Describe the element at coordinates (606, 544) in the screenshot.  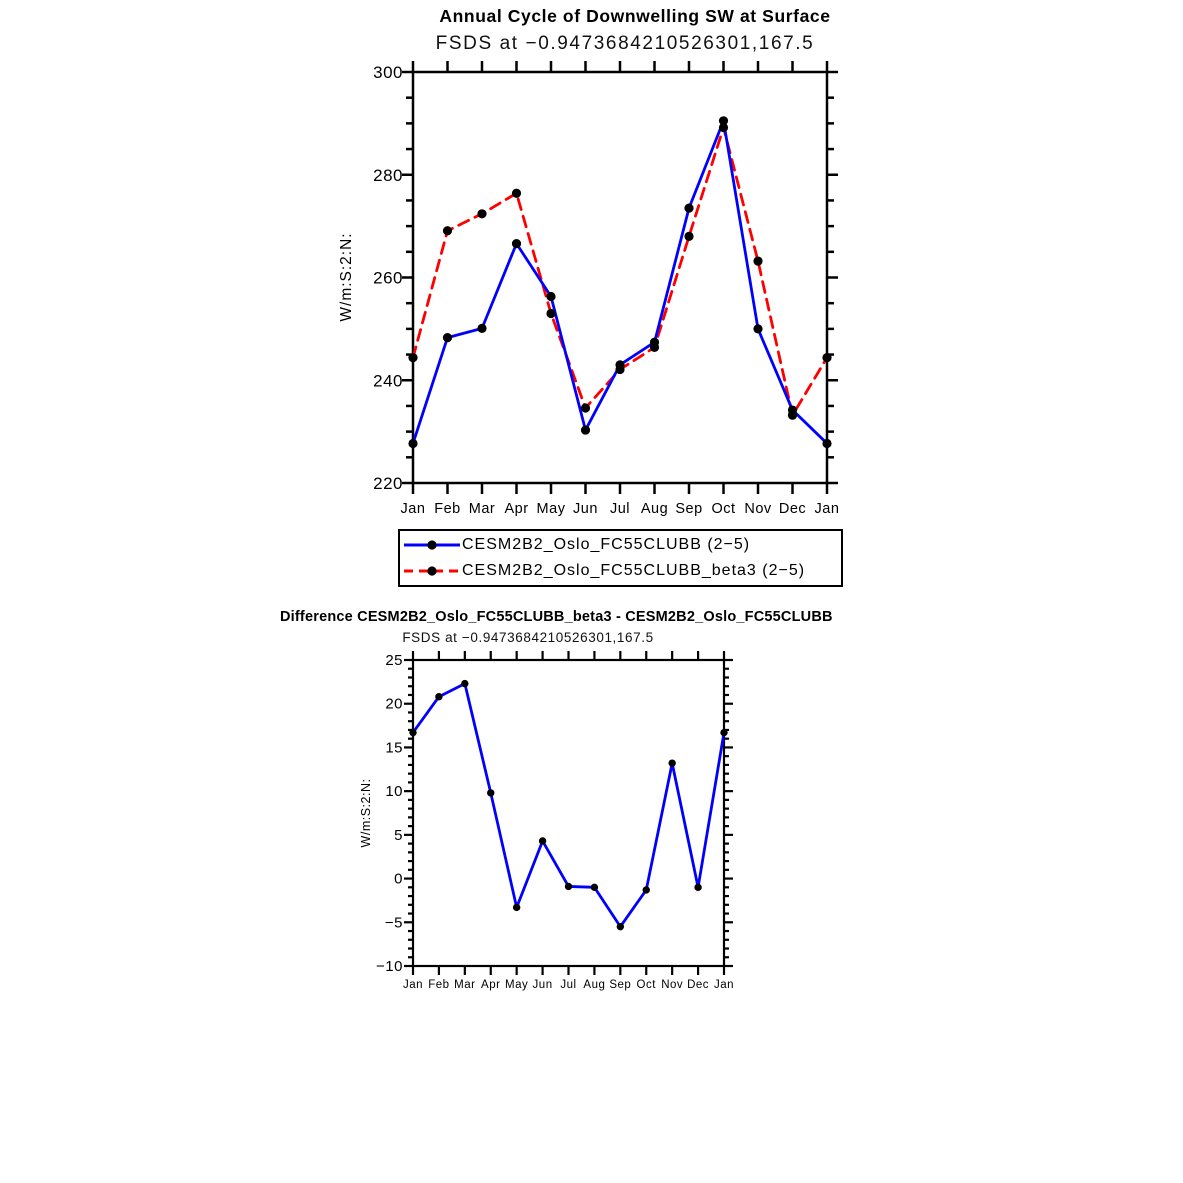
I see `legend-label-ctrl: CESM2B2_Oslo_FC55CLUBB (2−5)` at that location.